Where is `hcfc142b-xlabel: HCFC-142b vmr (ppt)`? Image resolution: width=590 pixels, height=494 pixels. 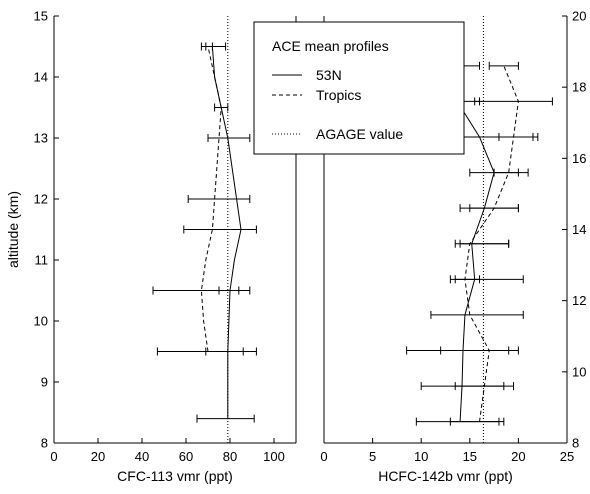 hcfc142b-xlabel: HCFC-142b vmr (ppt) is located at coordinates (445, 476).